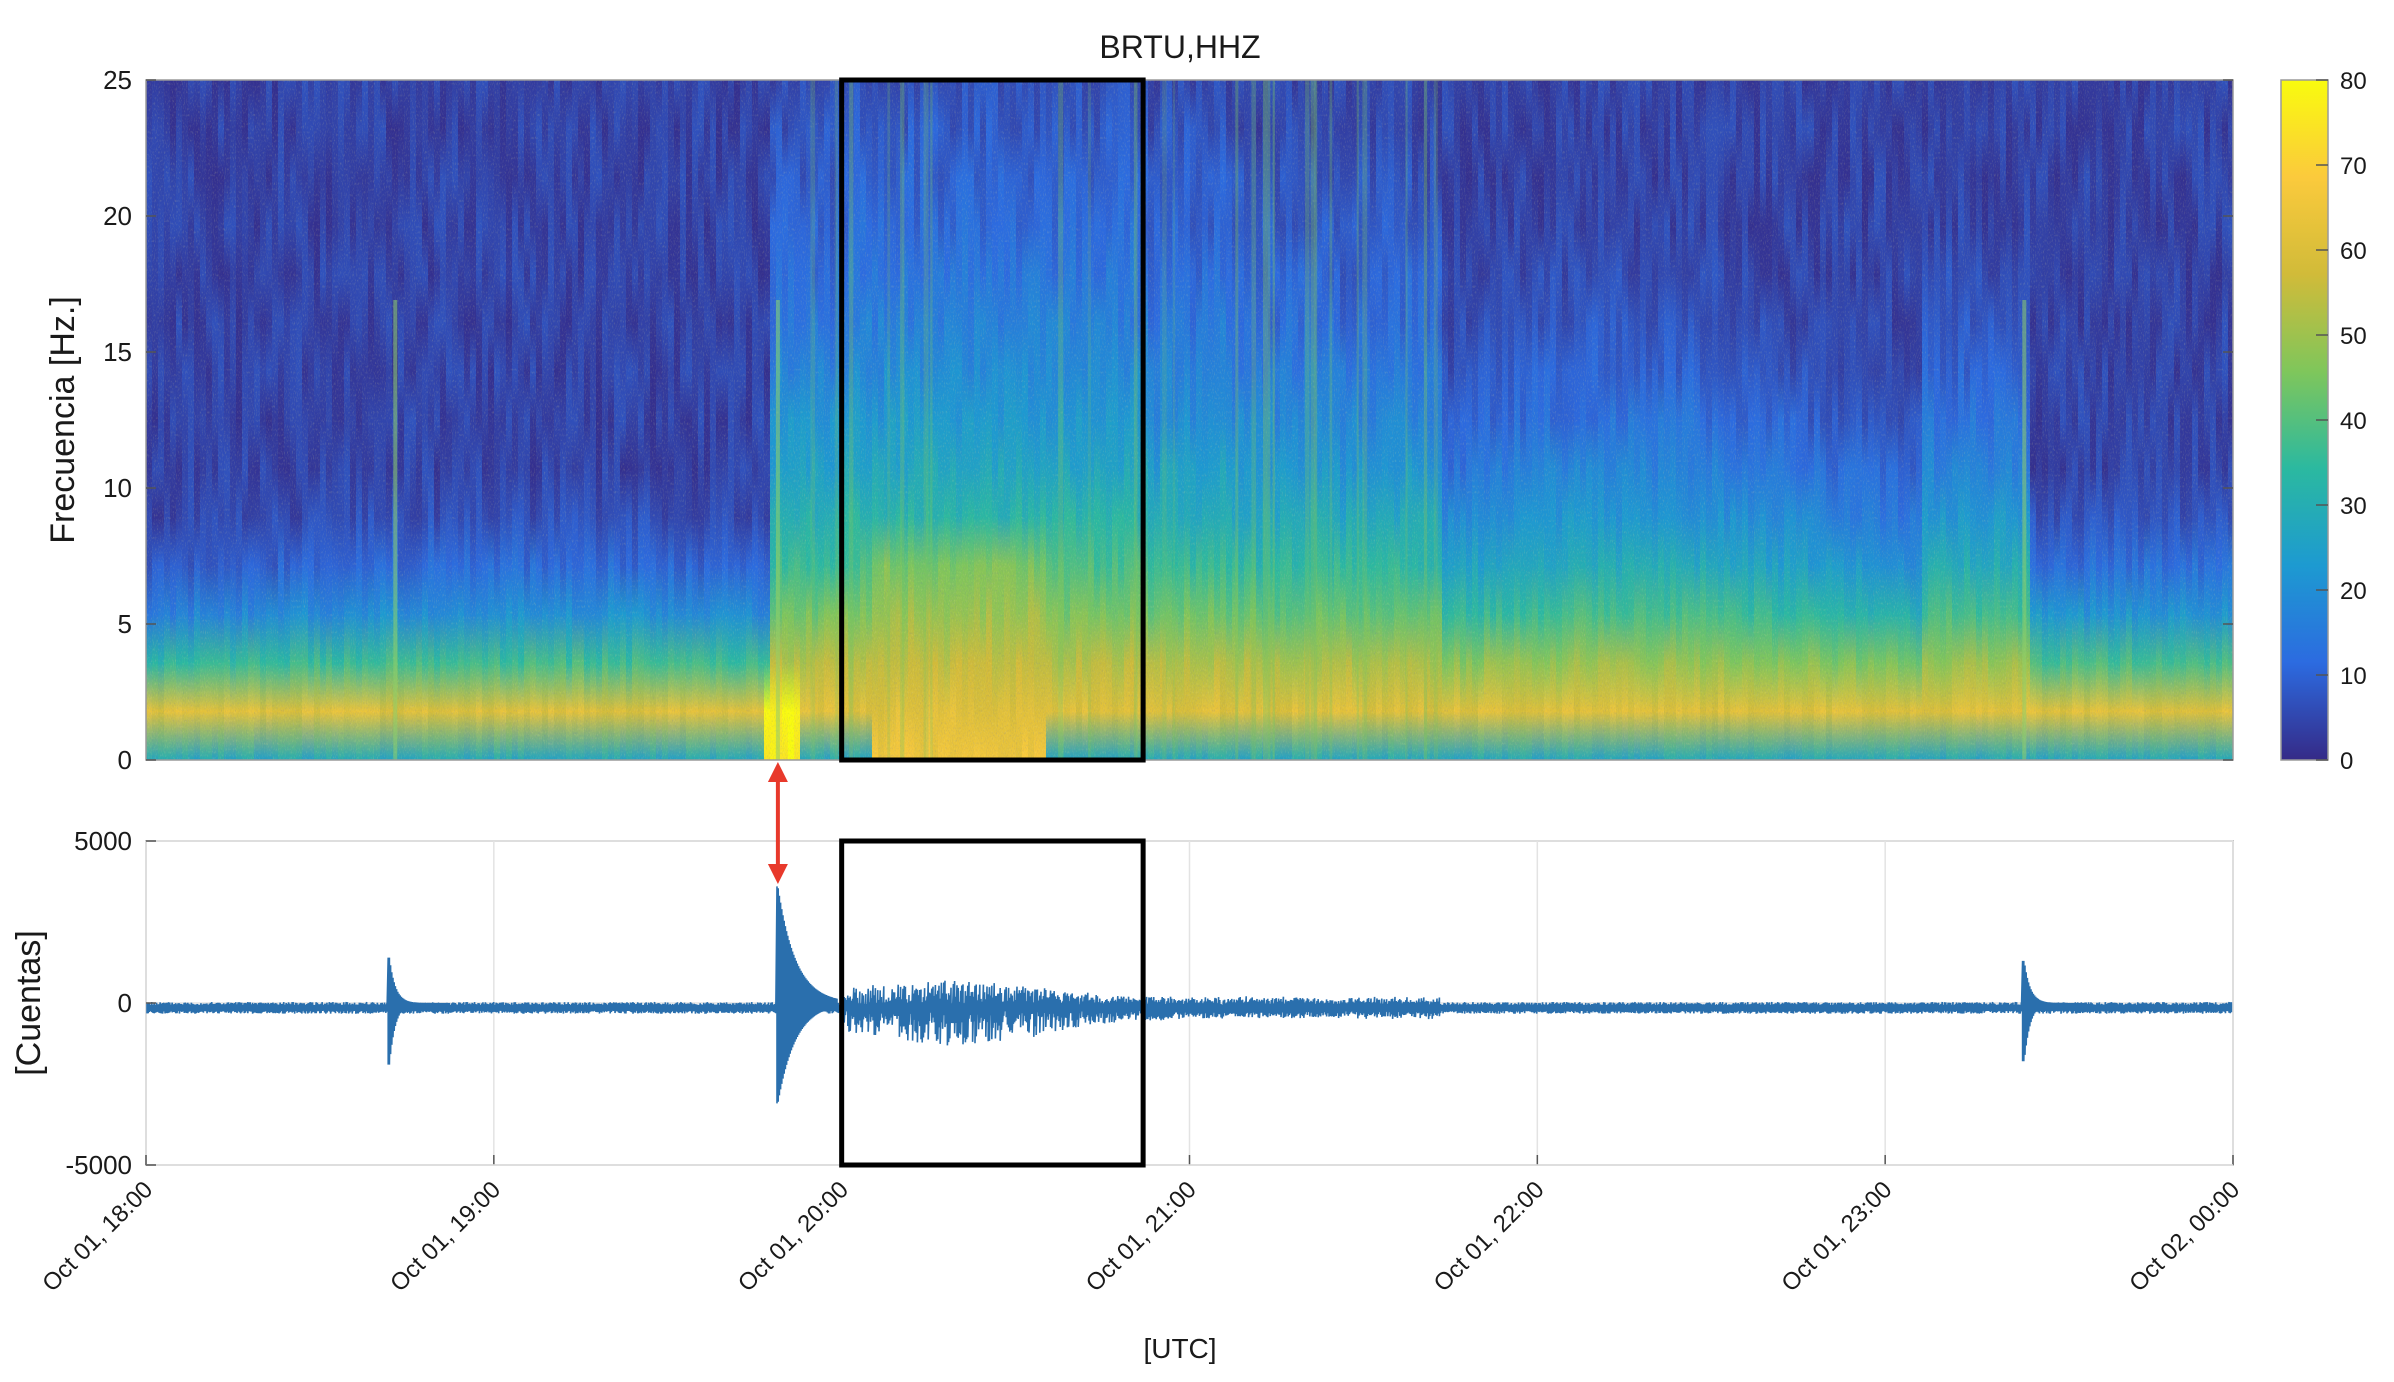 The width and height of the screenshot is (2394, 1382). I want to click on x-tick-label: Oct 02, 00:00, so click(2184, 1236).